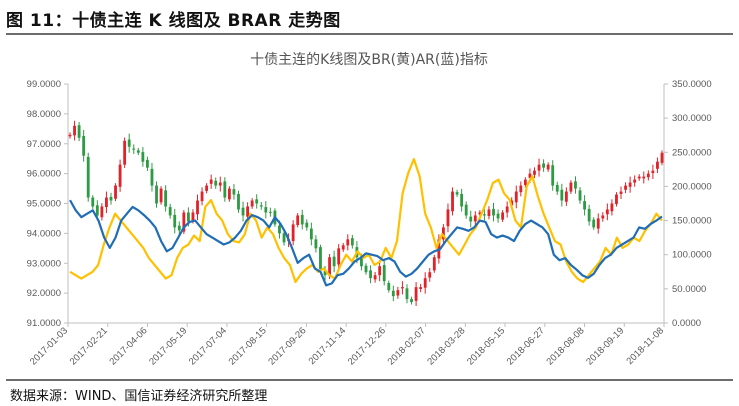 The image size is (739, 406). I want to click on source-note: 数据来源：WIND、国信证券经济研究所整理, so click(139, 396).